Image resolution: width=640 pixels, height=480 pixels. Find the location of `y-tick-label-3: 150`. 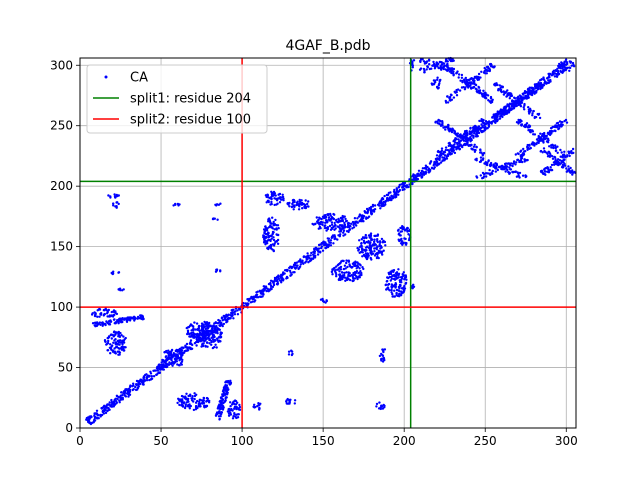

y-tick-label-3: 150 is located at coordinates (61, 247).